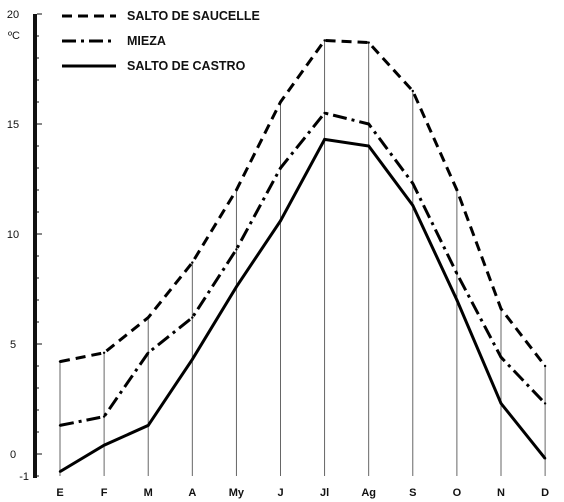 The image size is (564, 502). Describe the element at coordinates (59, 493) in the screenshot. I see `x-tick-label: E` at that location.